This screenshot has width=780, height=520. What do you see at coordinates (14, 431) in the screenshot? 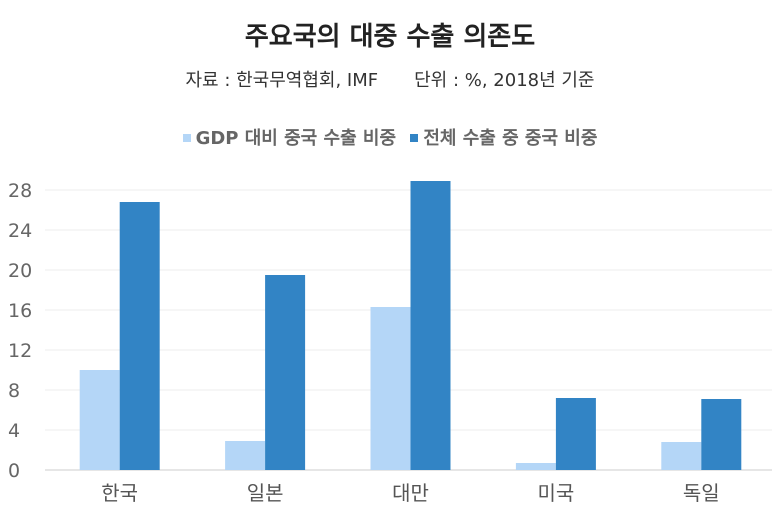
I see `y-tick-label: 4` at bounding box center [14, 431].